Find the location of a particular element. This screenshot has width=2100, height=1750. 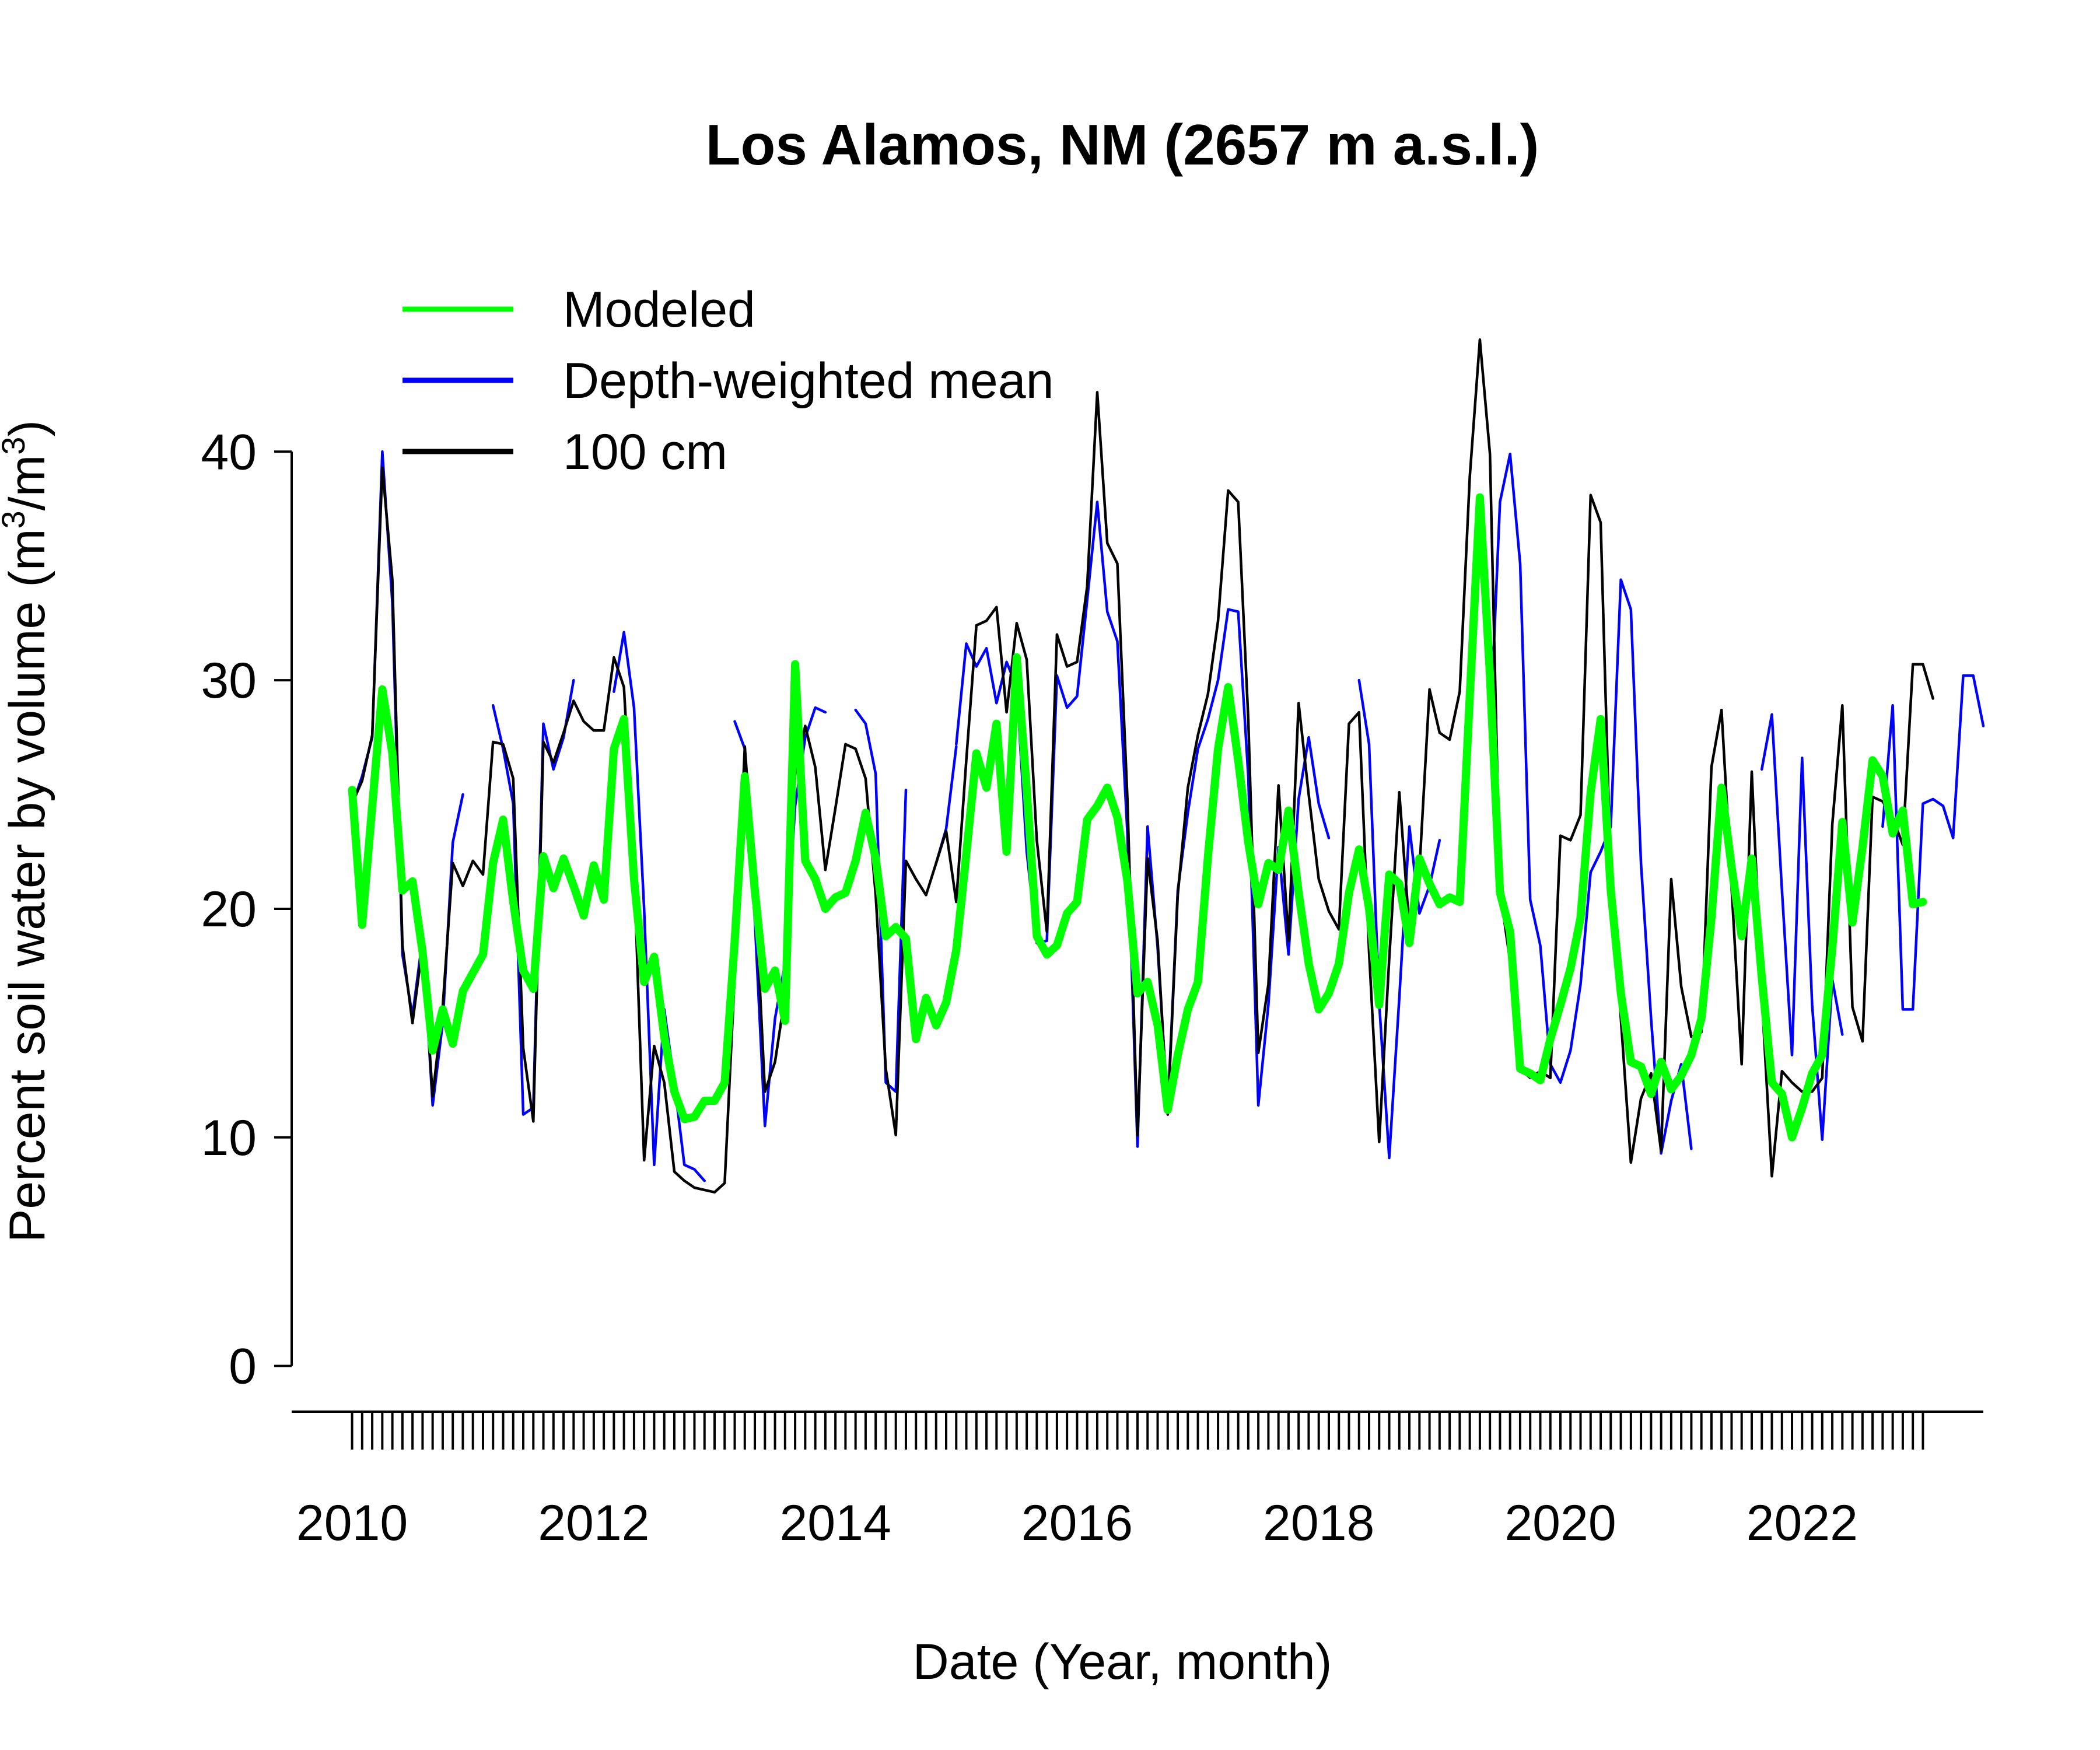

legend-label-modeled: Modeled is located at coordinates (659, 310).